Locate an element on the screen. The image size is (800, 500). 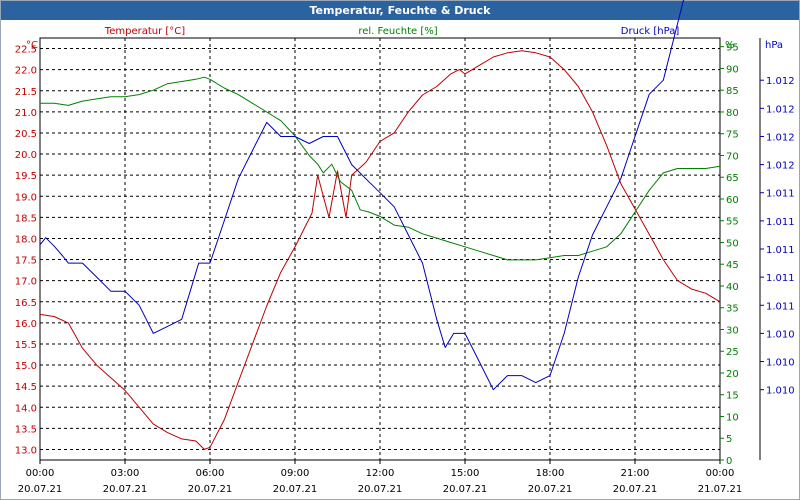
x-tick-time: 03:00 is located at coordinates (125, 473).